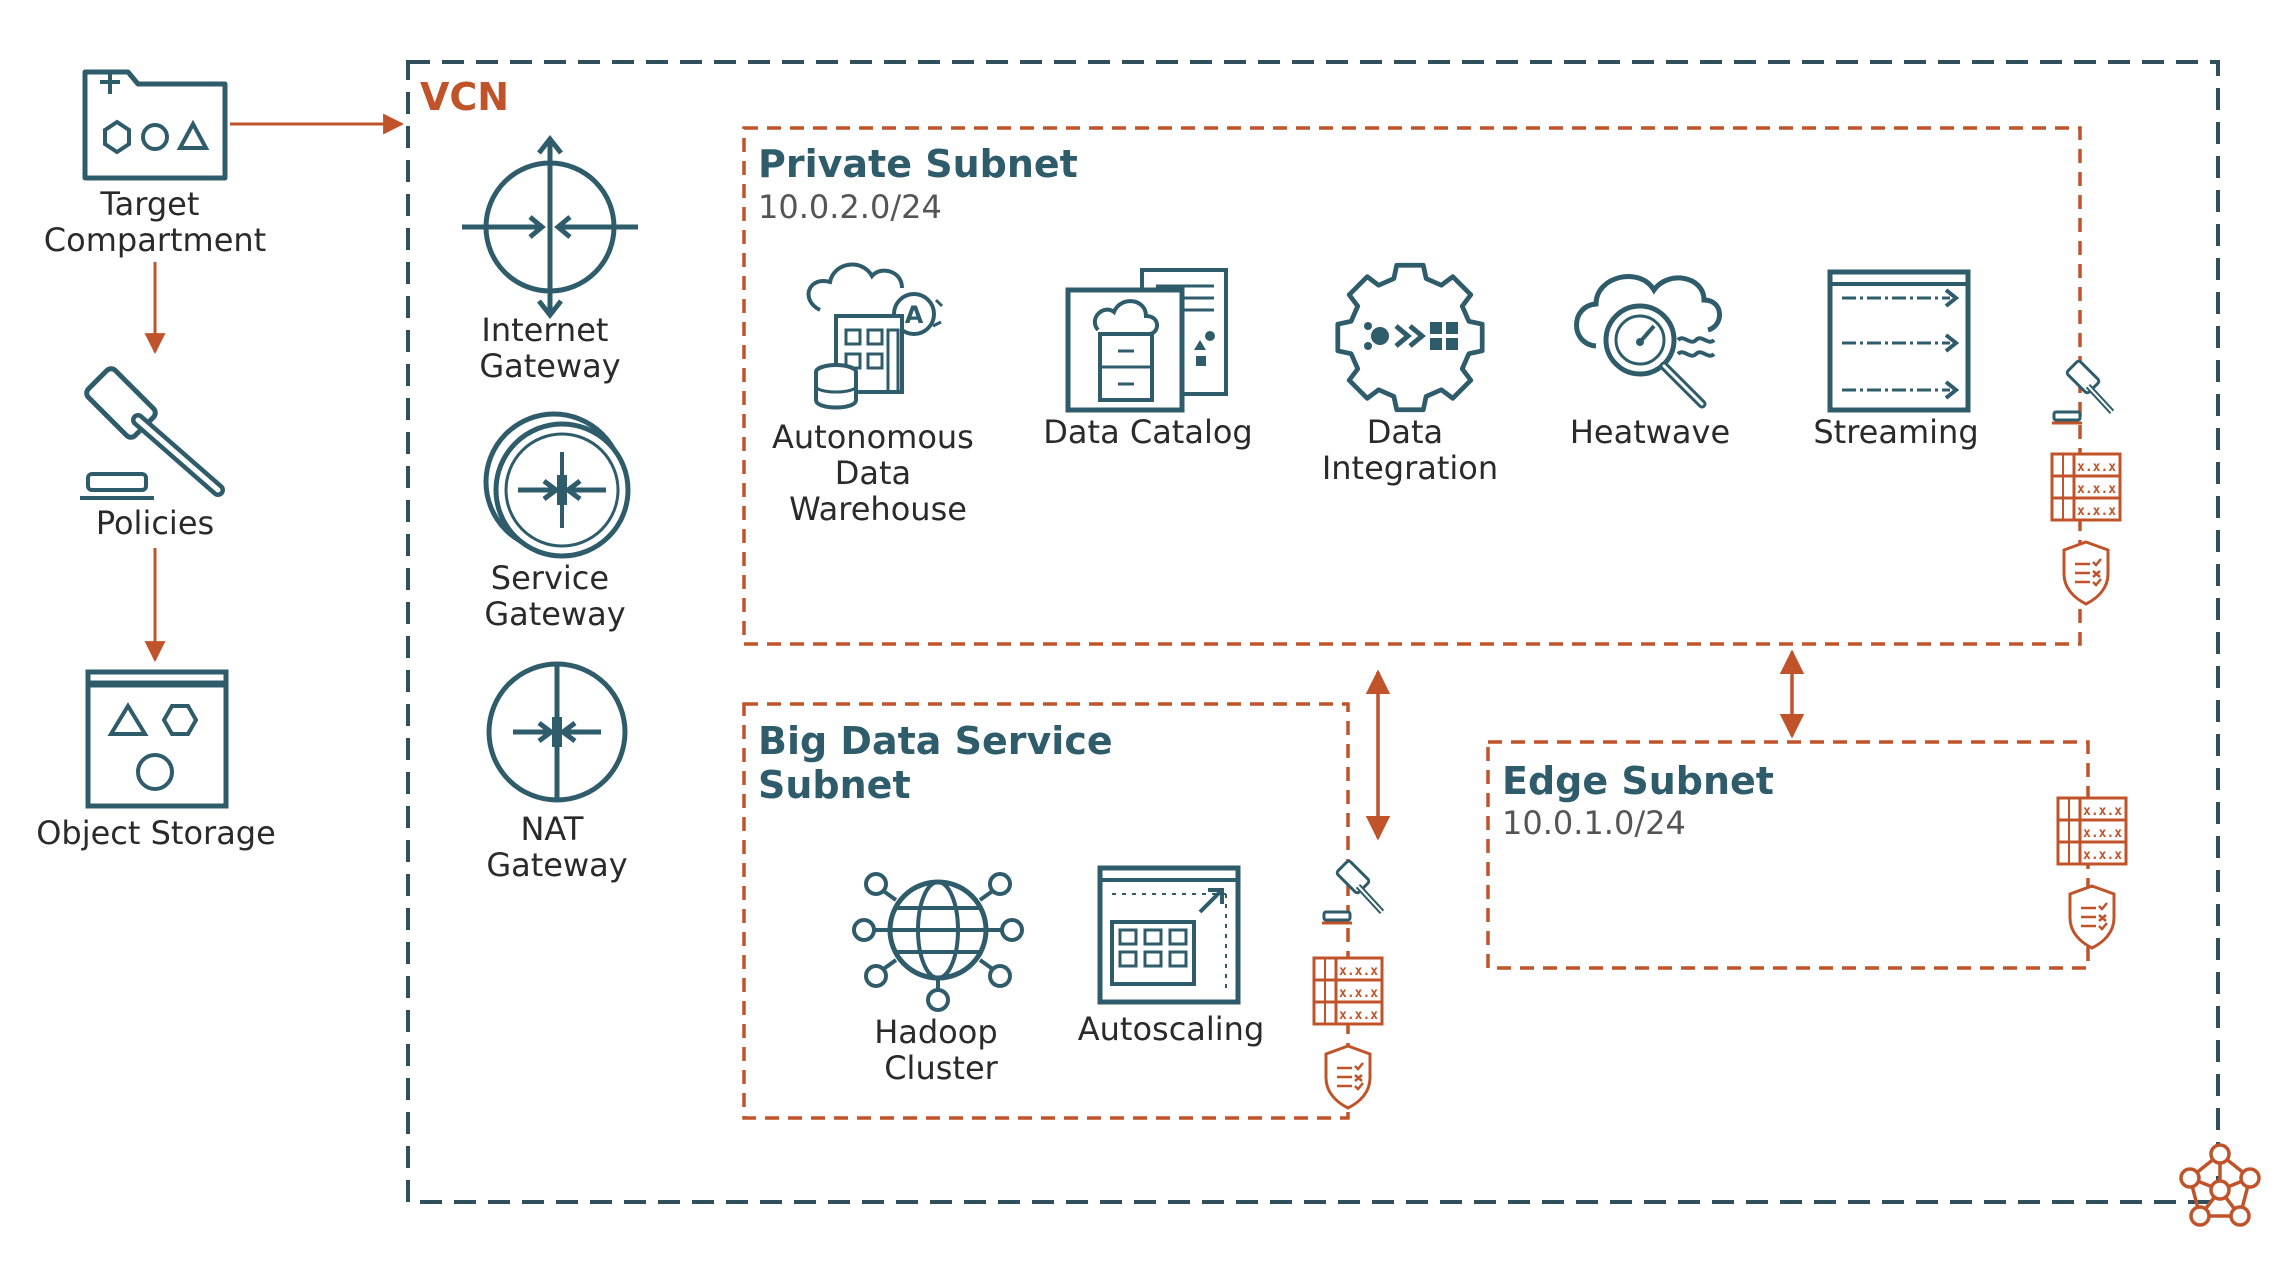 This screenshot has height=1268, width=2290. Describe the element at coordinates (1171, 1029) in the screenshot. I see `autoscaling-label: Autoscaling` at that location.